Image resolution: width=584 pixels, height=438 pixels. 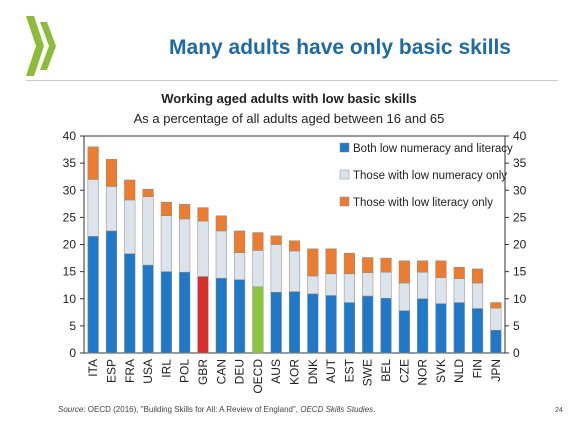 What do you see at coordinates (93, 295) in the screenshot?
I see `bar-ita-both-low` at bounding box center [93, 295].